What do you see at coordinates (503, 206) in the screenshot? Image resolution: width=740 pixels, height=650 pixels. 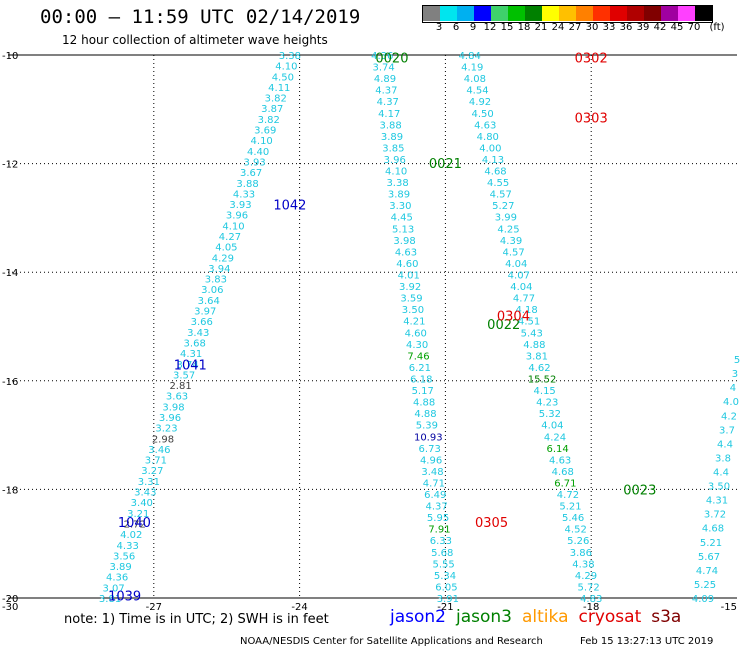 I see `data-point-label: 5.27` at bounding box center [503, 206].